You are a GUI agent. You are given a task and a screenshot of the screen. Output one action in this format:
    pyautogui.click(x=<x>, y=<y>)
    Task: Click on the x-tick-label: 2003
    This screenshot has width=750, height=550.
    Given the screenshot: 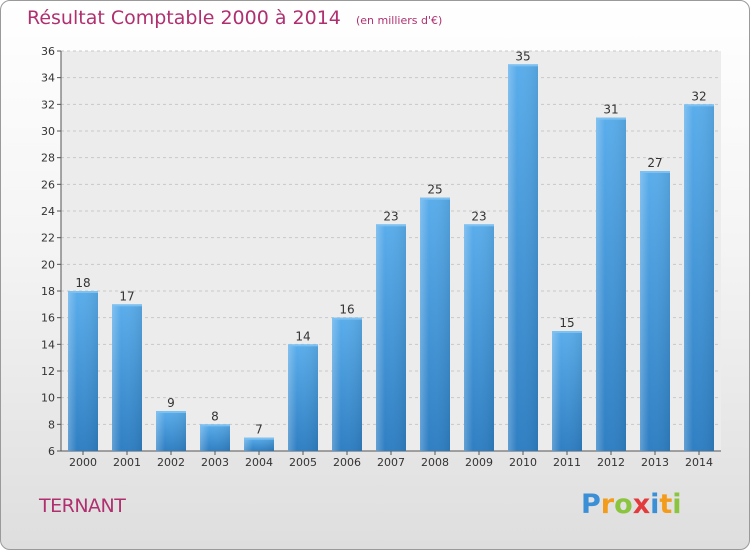 What is the action you would take?
    pyautogui.click(x=215, y=462)
    